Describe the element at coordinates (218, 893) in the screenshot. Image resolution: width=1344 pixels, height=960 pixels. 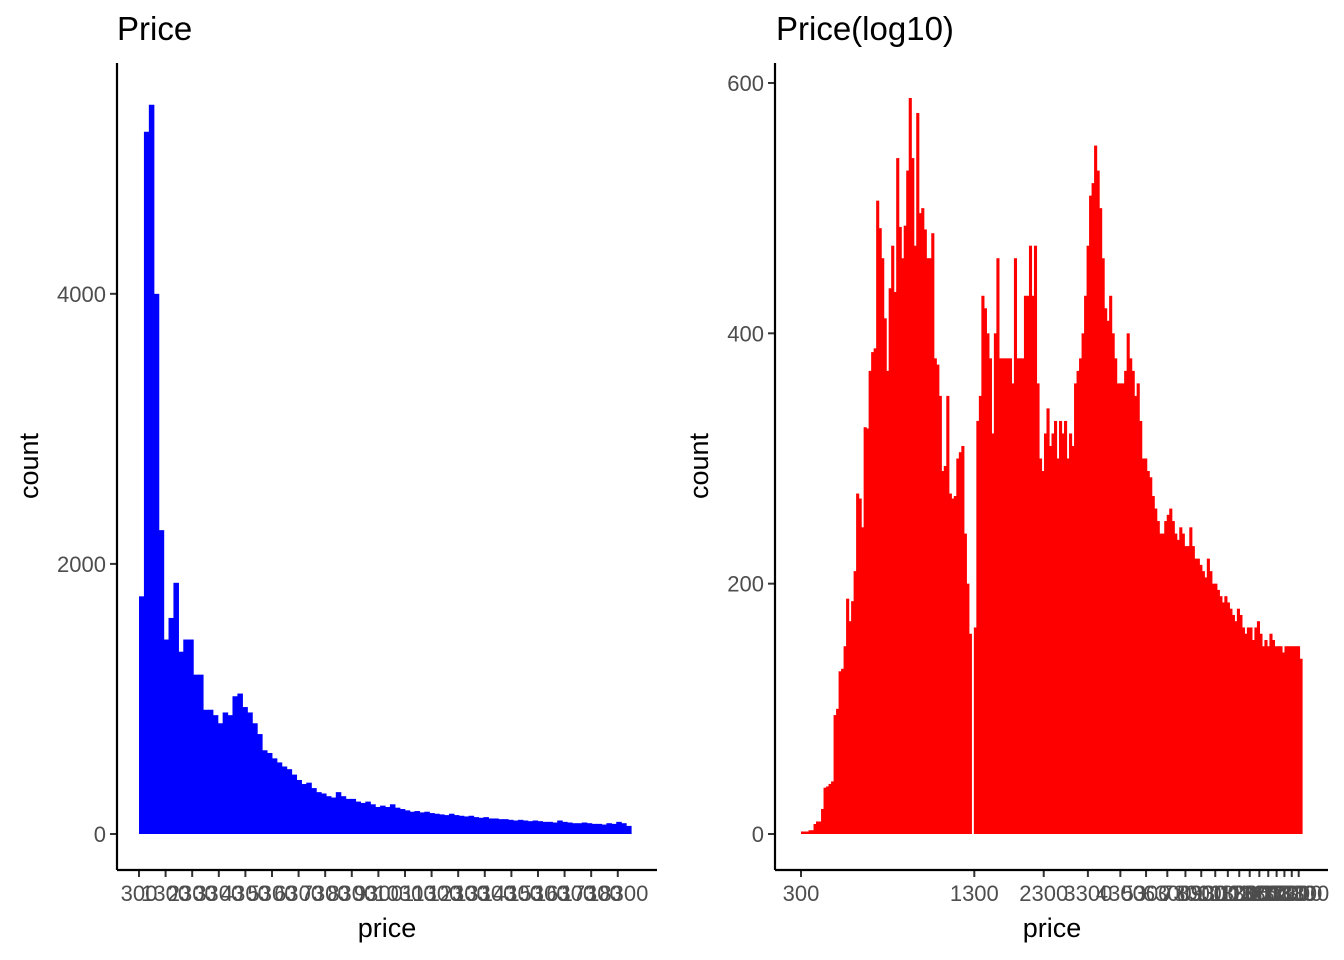
I see `x-tick-label: 3300` at that location.